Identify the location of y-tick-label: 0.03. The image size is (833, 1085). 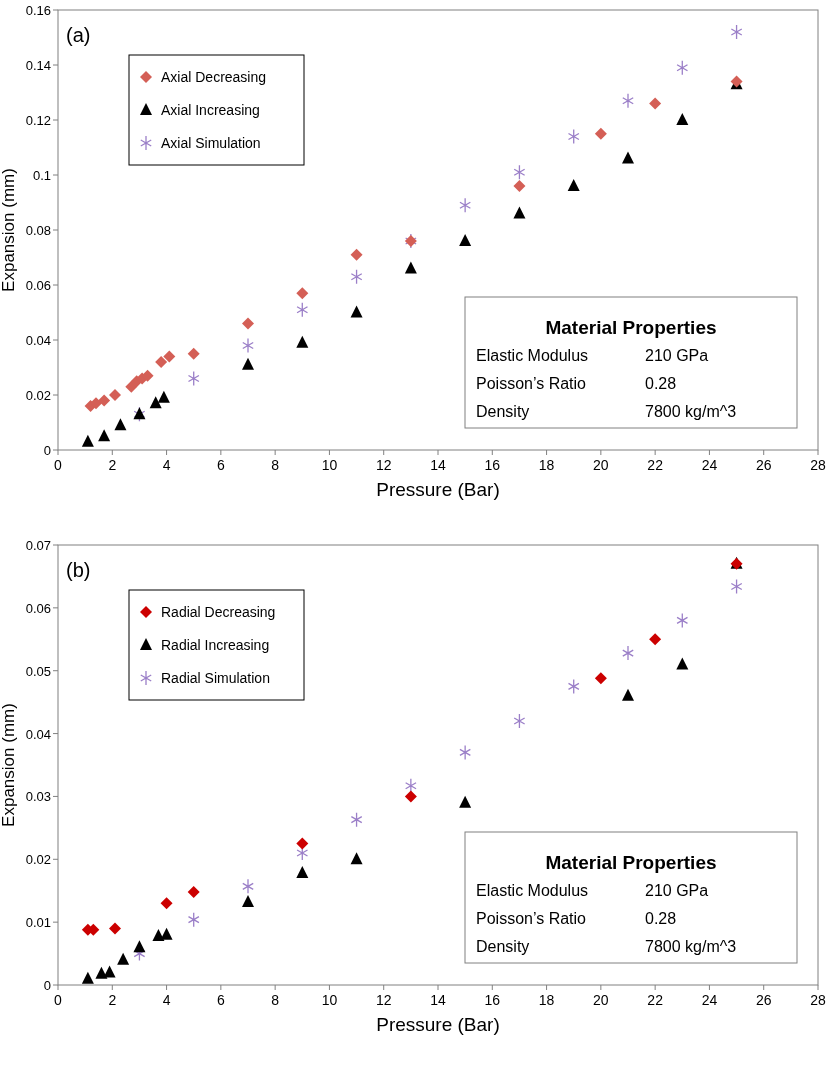
(38, 797).